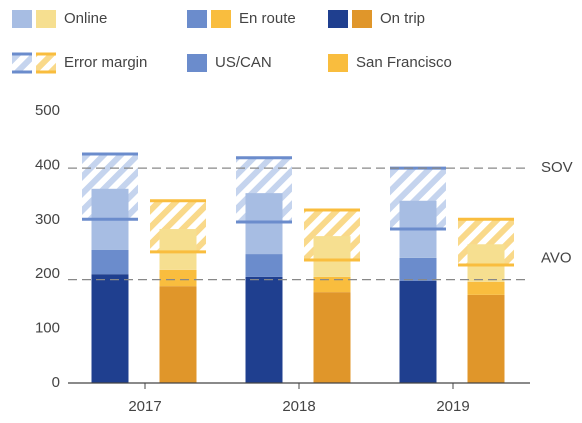  What do you see at coordinates (556, 258) in the screenshot?
I see `reference-label: AVO` at bounding box center [556, 258].